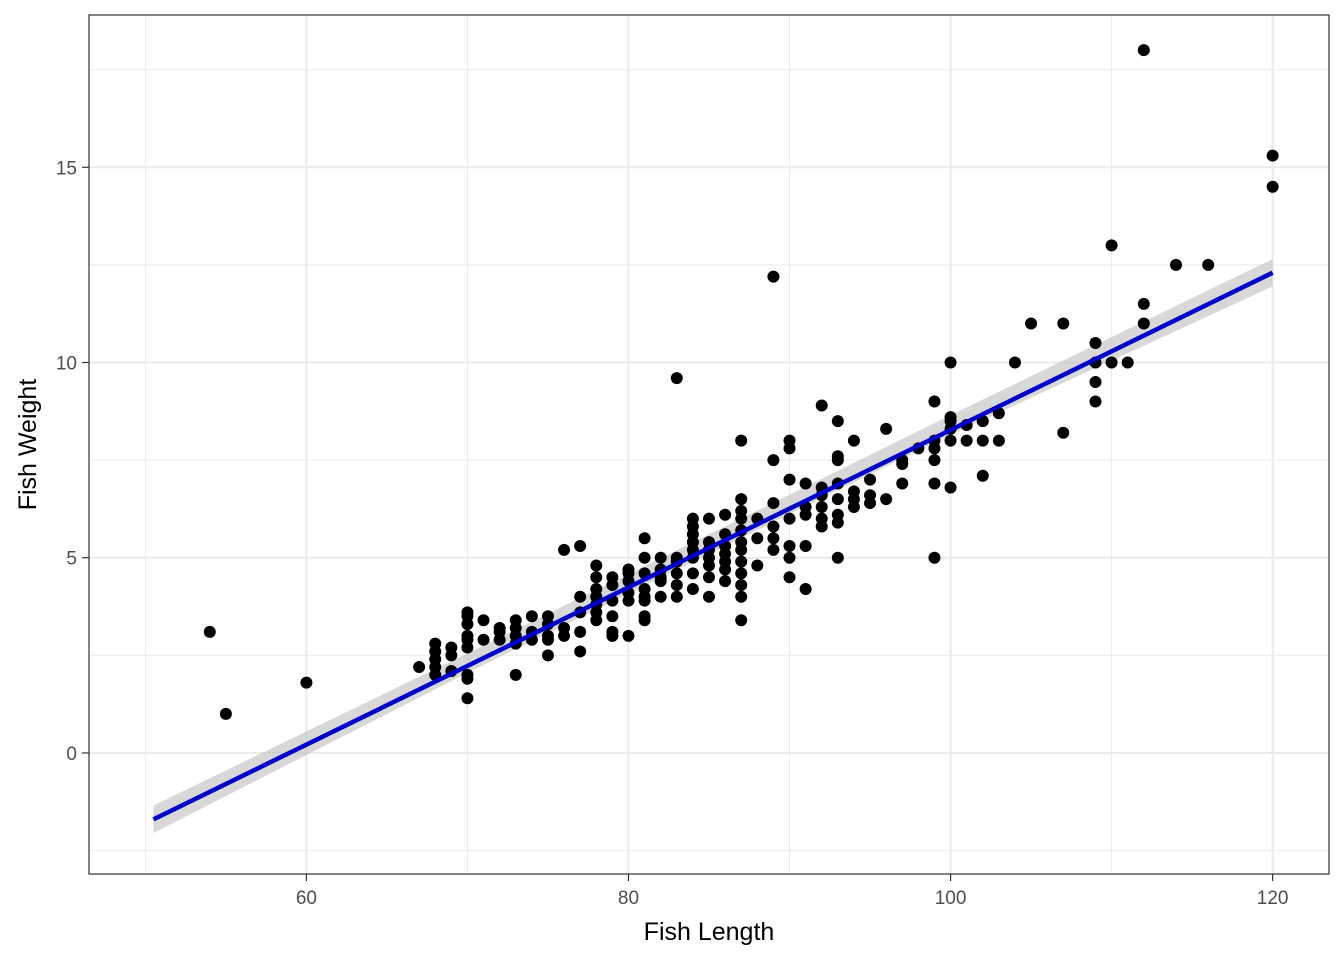  I want to click on x-tick-label: 80, so click(628, 898).